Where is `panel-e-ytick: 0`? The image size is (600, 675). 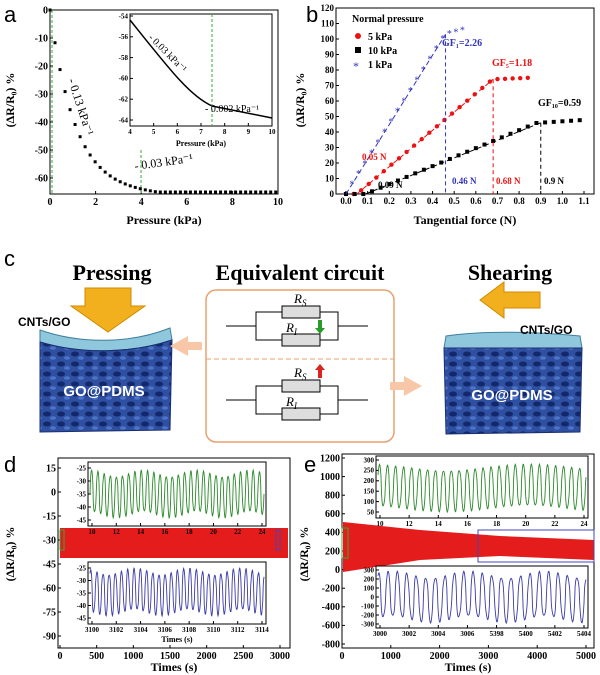
panel-e-ytick: 0 is located at coordinates (337, 570).